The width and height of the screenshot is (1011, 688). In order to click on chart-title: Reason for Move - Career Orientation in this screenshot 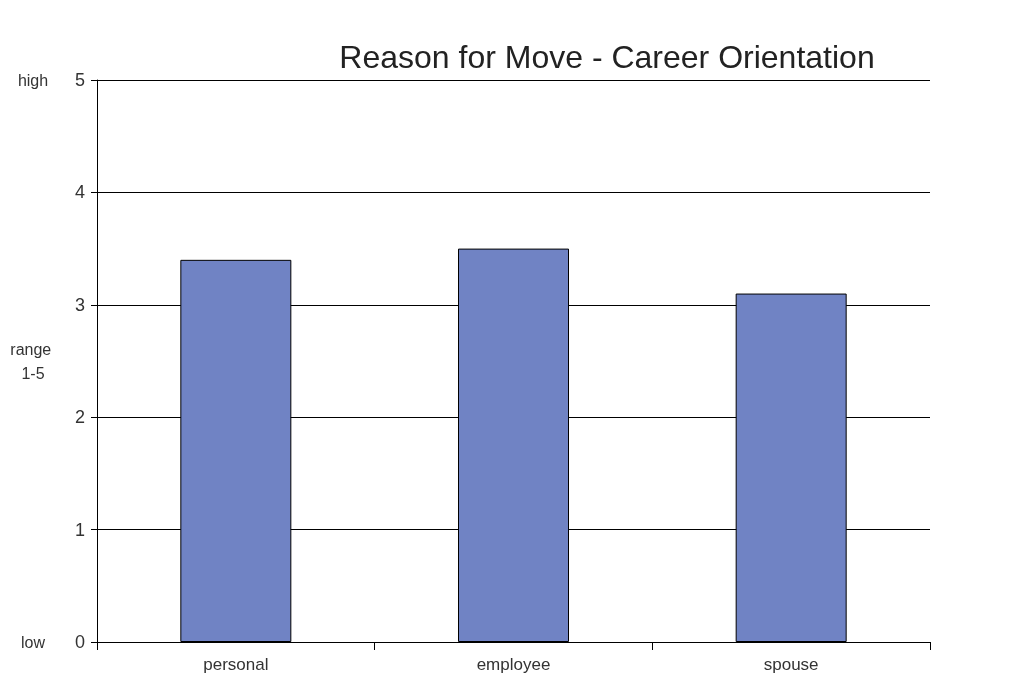, I will do `click(607, 57)`.